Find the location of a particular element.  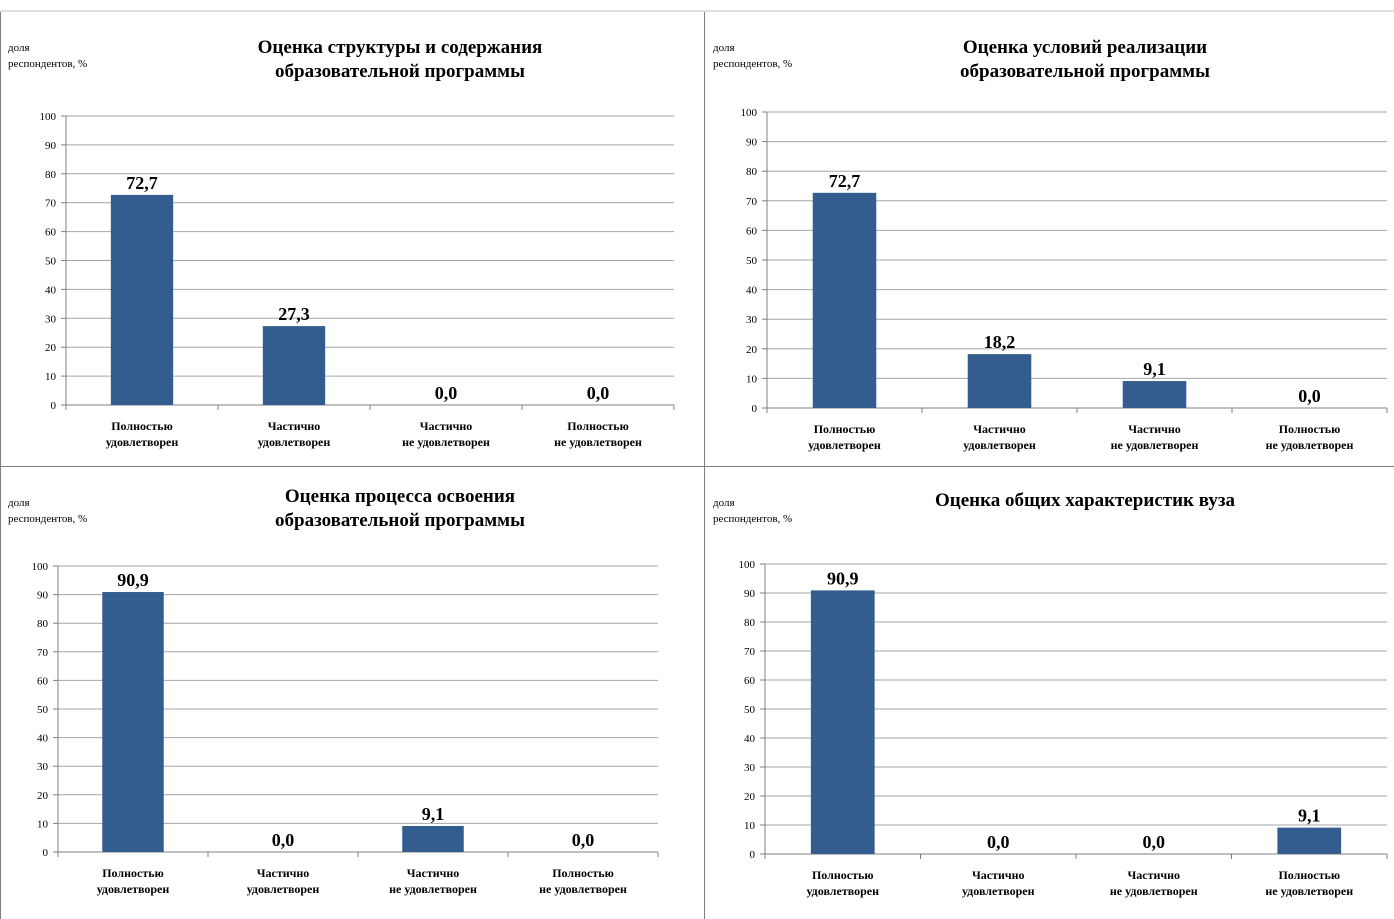

vertical-divider is located at coordinates (704, 465).